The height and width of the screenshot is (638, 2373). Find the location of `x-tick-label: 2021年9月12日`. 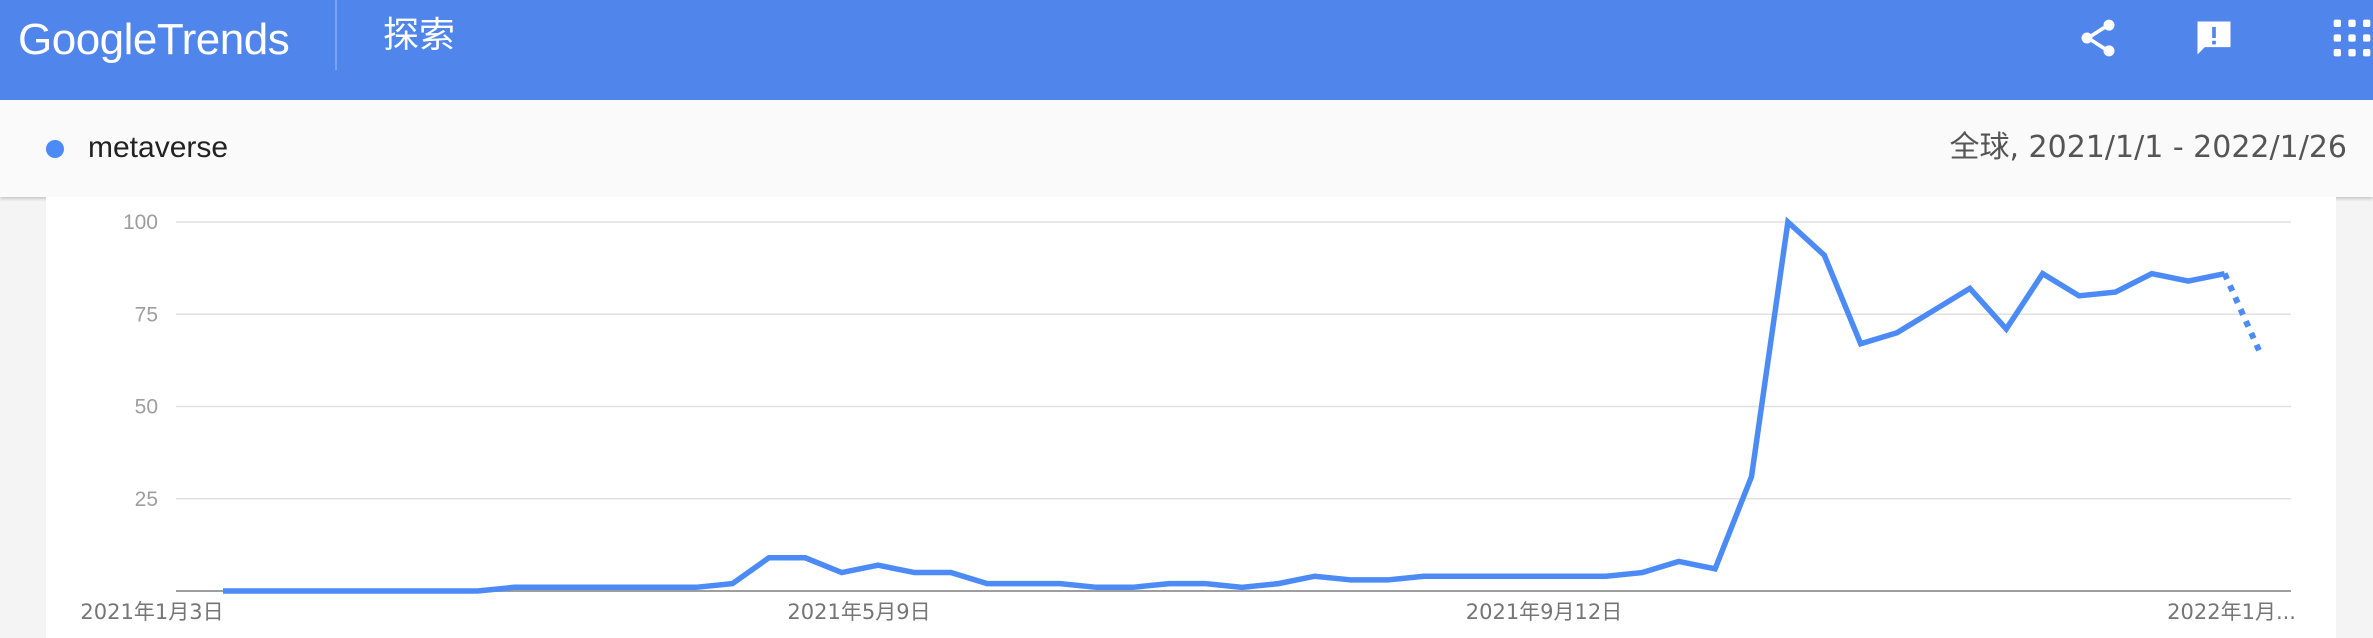

x-tick-label: 2021年9月12日 is located at coordinates (1544, 612).